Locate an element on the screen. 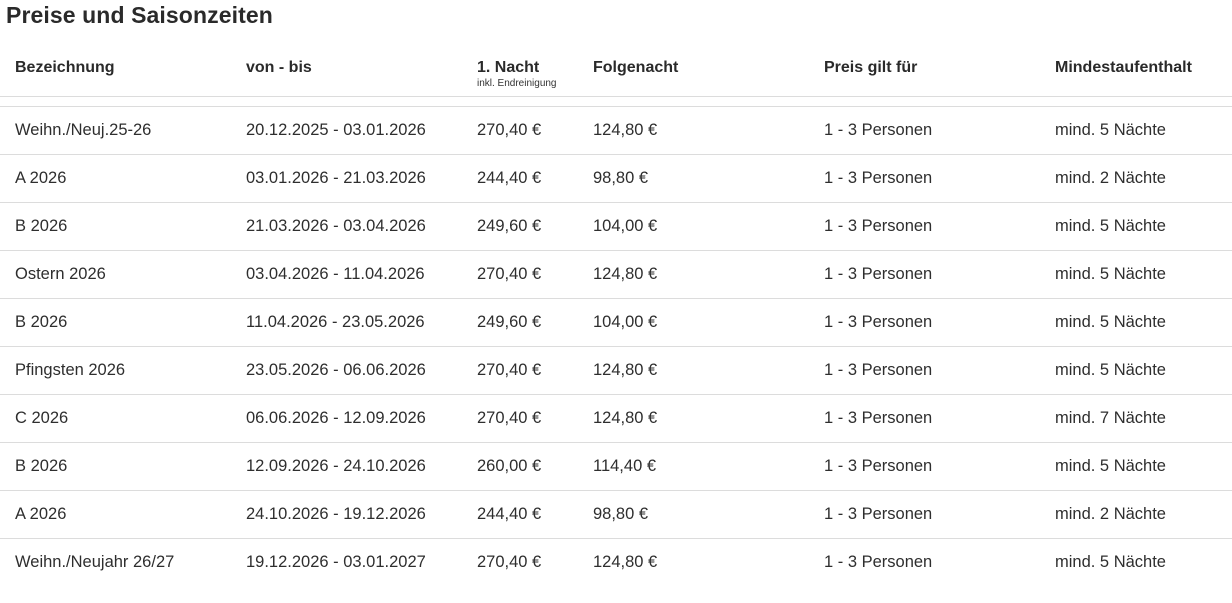 This screenshot has height=603, width=1232. header-erste-nacht: 1. Nacht inkl. Endreinigung is located at coordinates (520, 73).